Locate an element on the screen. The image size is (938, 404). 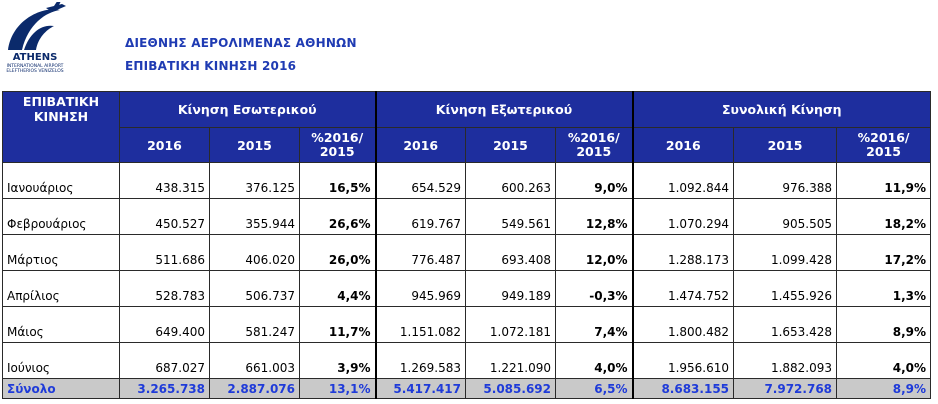
value-cell: 976.388 is located at coordinates (785, 180).